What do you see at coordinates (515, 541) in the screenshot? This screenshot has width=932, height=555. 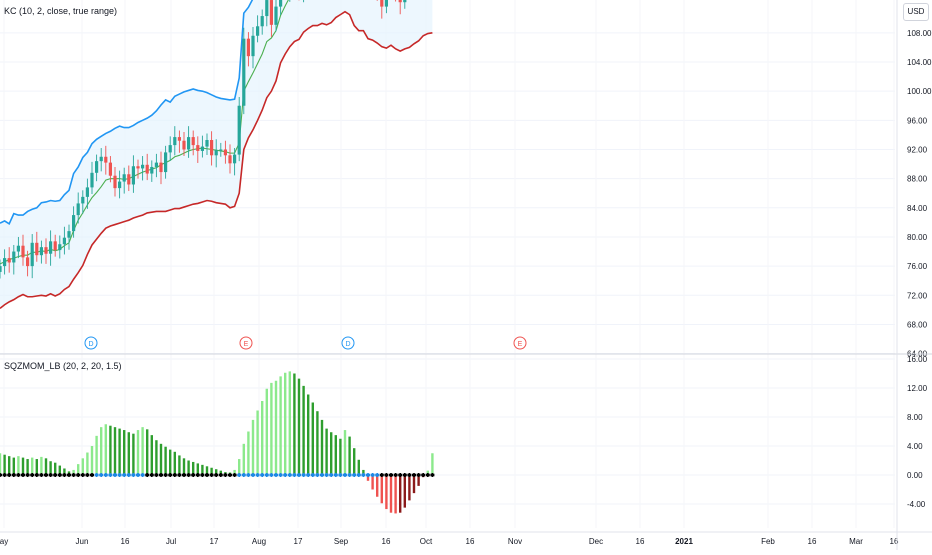 I see `time-tick-label: Nov` at bounding box center [515, 541].